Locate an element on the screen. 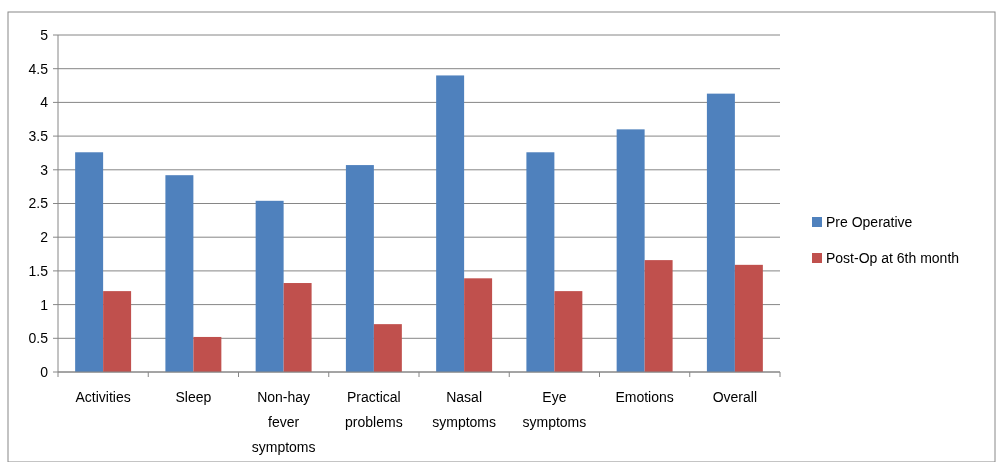 This screenshot has width=1003, height=462. y-tick-label: 2 is located at coordinates (44, 237).